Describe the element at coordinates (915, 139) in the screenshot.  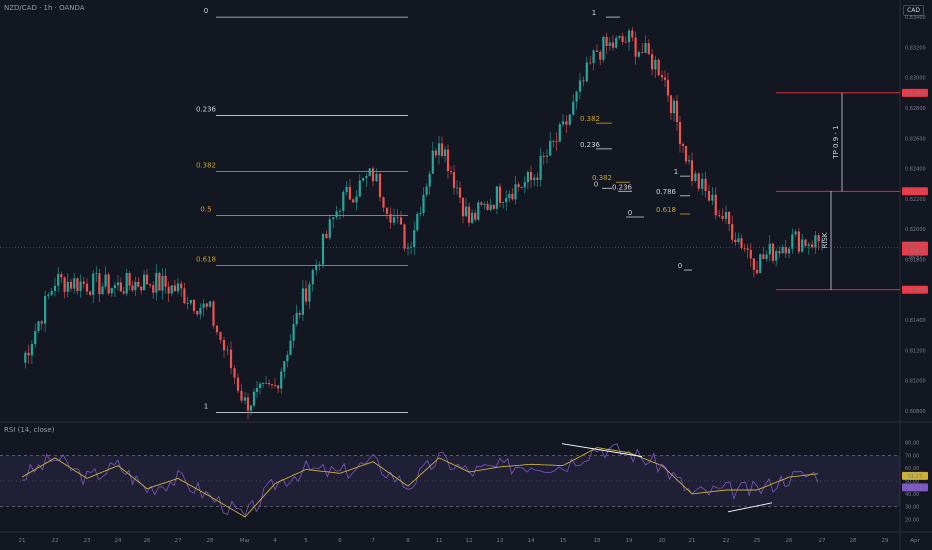
I see `price-tick-label: 0.82600` at that location.